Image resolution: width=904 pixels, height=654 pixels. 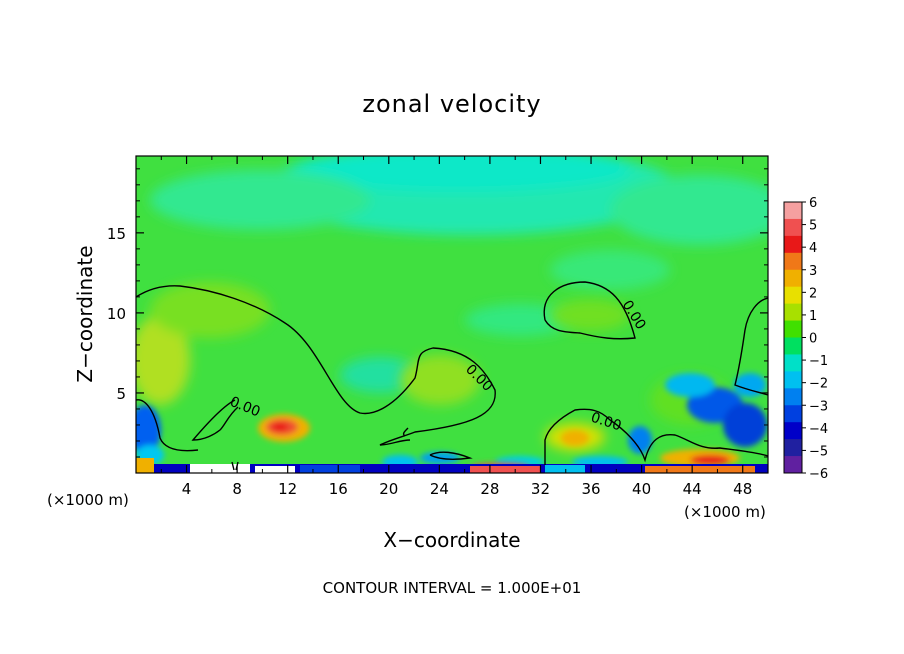 I want to click on x-tick-label: 24, so click(x=439, y=489).